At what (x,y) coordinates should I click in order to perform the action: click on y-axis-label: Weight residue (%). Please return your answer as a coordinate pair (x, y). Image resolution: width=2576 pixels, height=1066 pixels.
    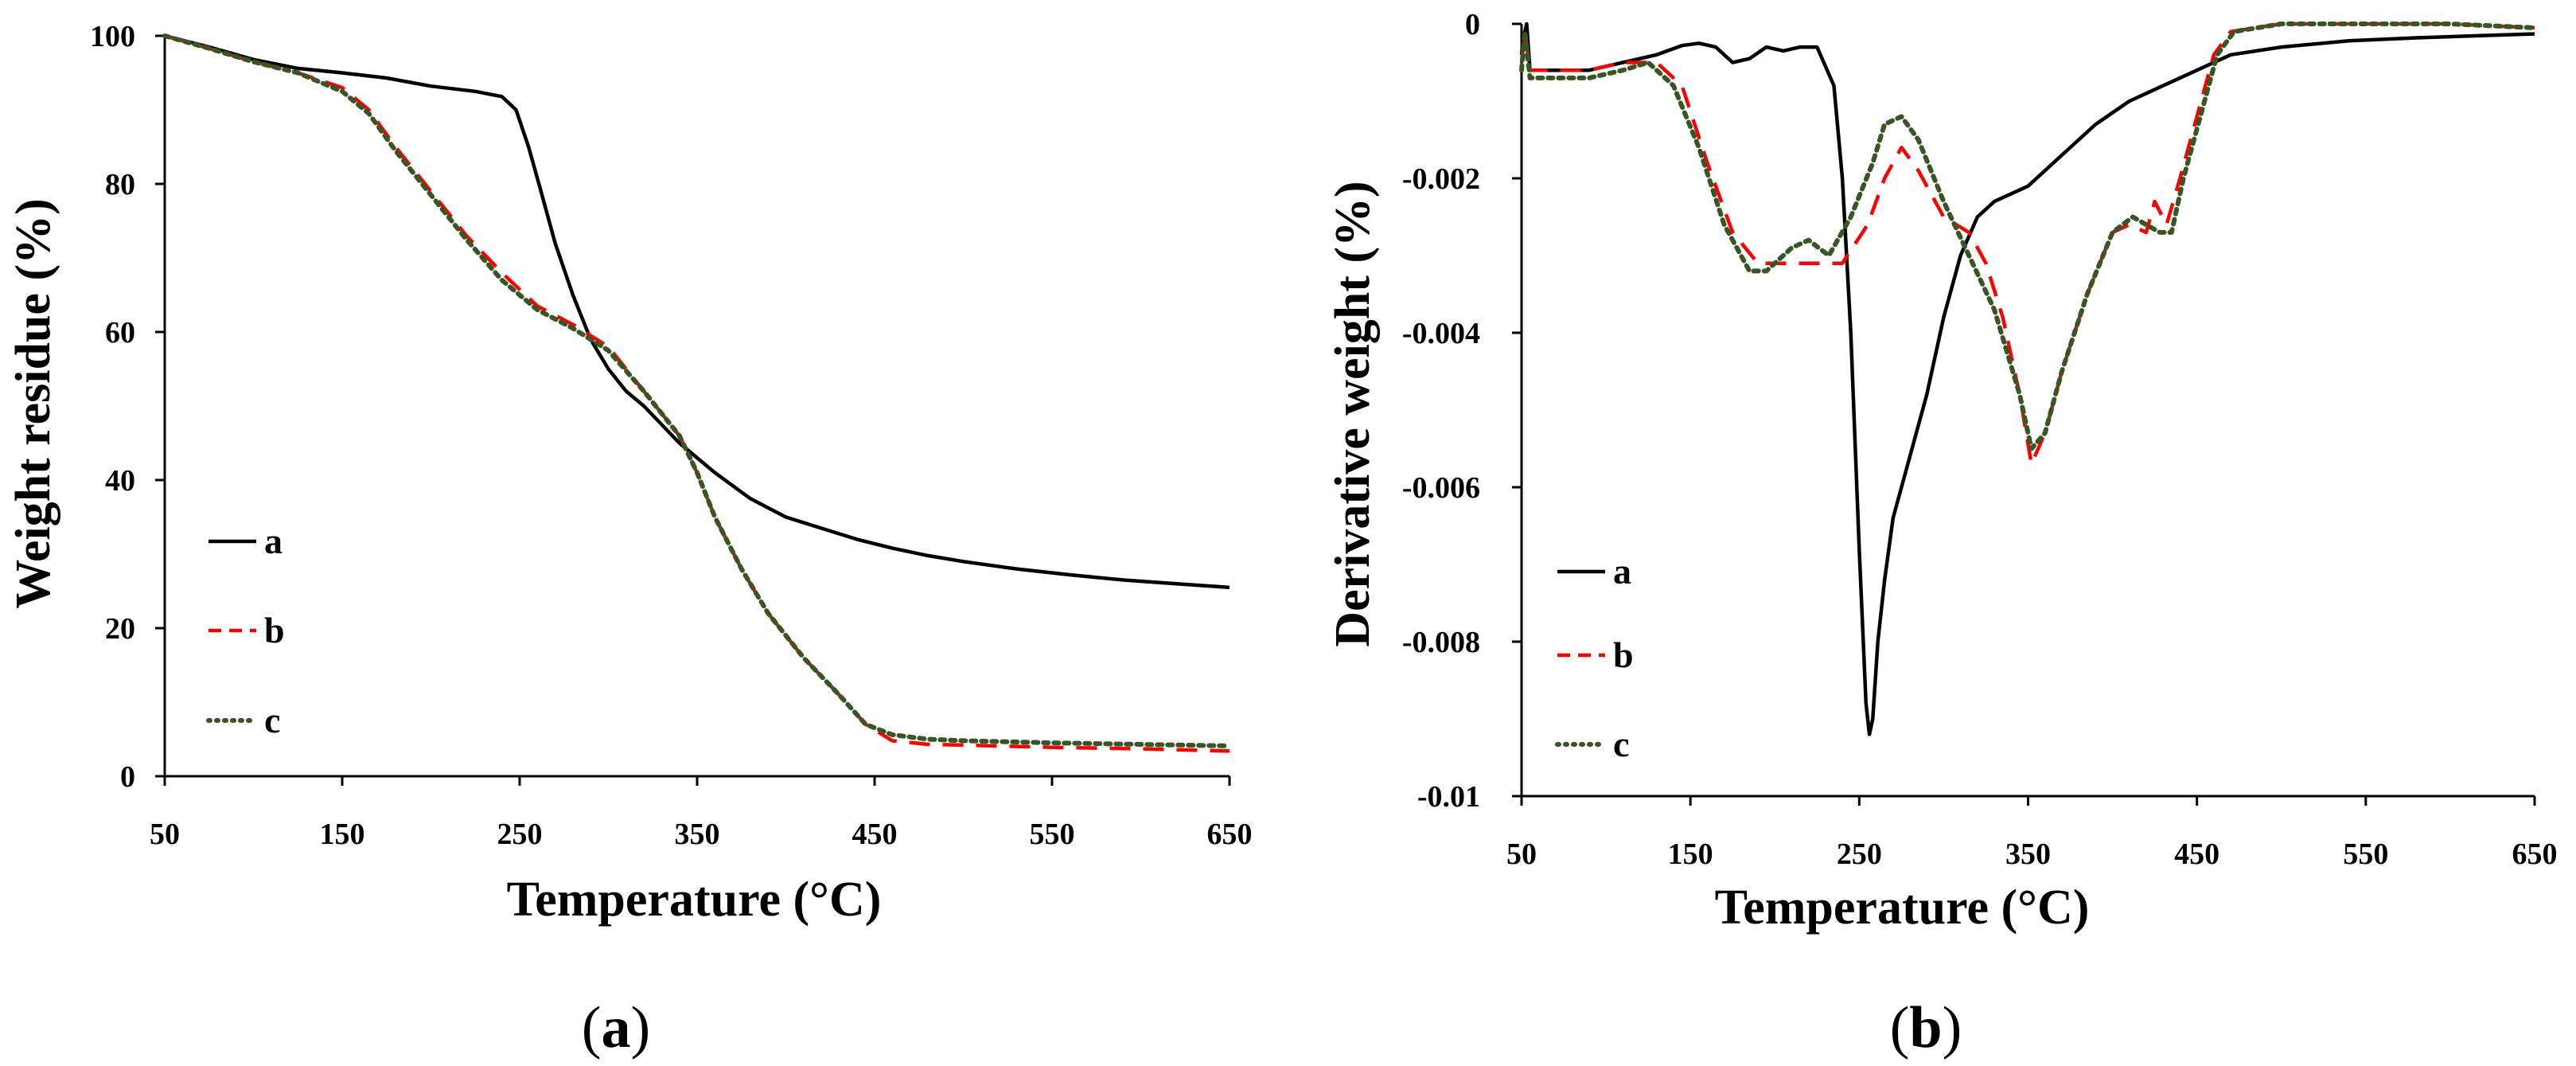
    Looking at the image, I should click on (33, 403).